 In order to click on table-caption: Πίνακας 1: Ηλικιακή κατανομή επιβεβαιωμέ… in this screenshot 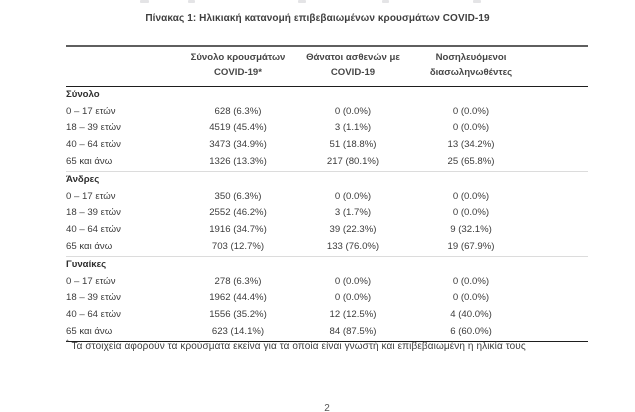, I will do `click(317, 18)`.